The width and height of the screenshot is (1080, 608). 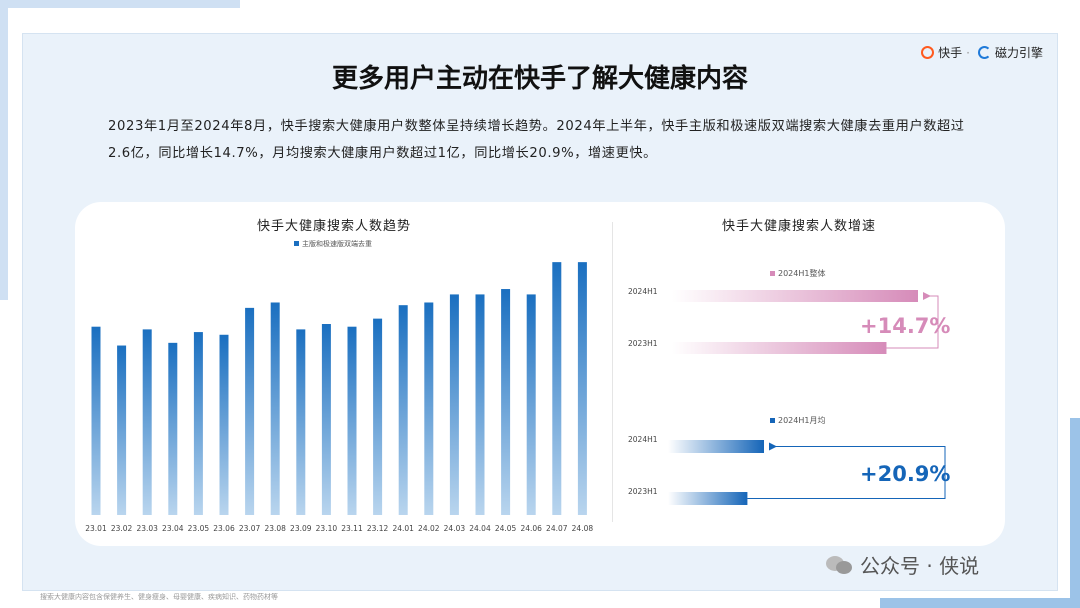 What do you see at coordinates (1018, 53) in the screenshot?
I see `brand-name-2: 磁力引擎` at bounding box center [1018, 53].